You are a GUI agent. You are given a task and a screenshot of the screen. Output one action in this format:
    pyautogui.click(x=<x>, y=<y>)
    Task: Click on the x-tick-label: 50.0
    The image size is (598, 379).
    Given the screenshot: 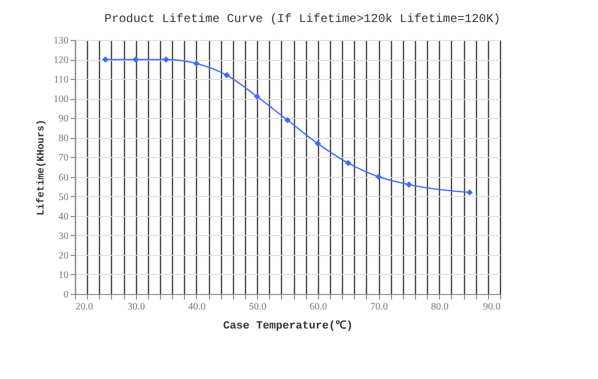 What is the action you would take?
    pyautogui.click(x=257, y=307)
    